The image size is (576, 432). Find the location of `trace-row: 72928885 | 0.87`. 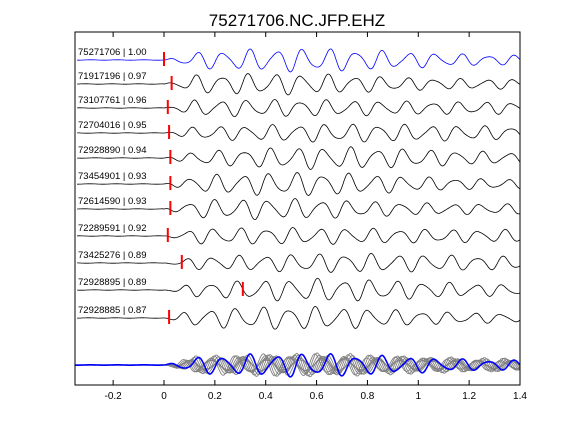

trace-row: 72928885 | 0.87 is located at coordinates (299, 317).